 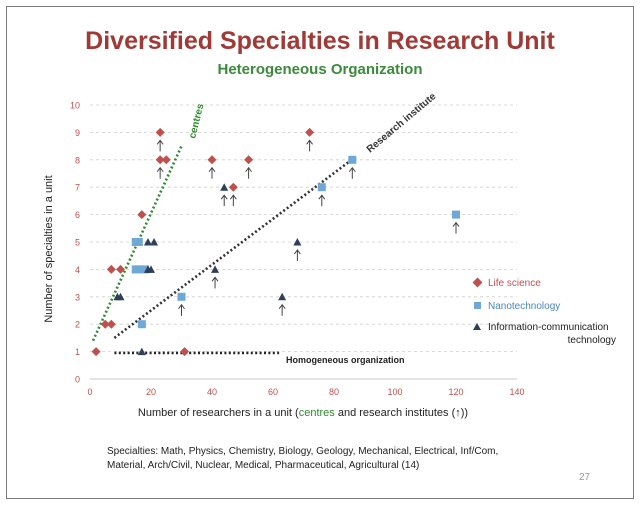 What do you see at coordinates (477, 282) in the screenshot?
I see `legend-marker-diamond` at bounding box center [477, 282].